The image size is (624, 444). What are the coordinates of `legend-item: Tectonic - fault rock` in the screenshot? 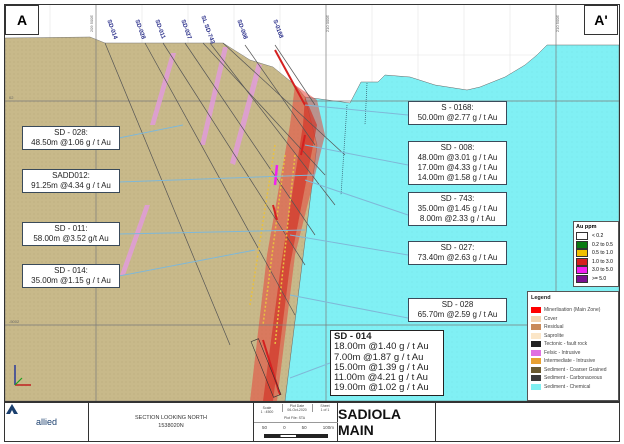 It's located at (573, 344).